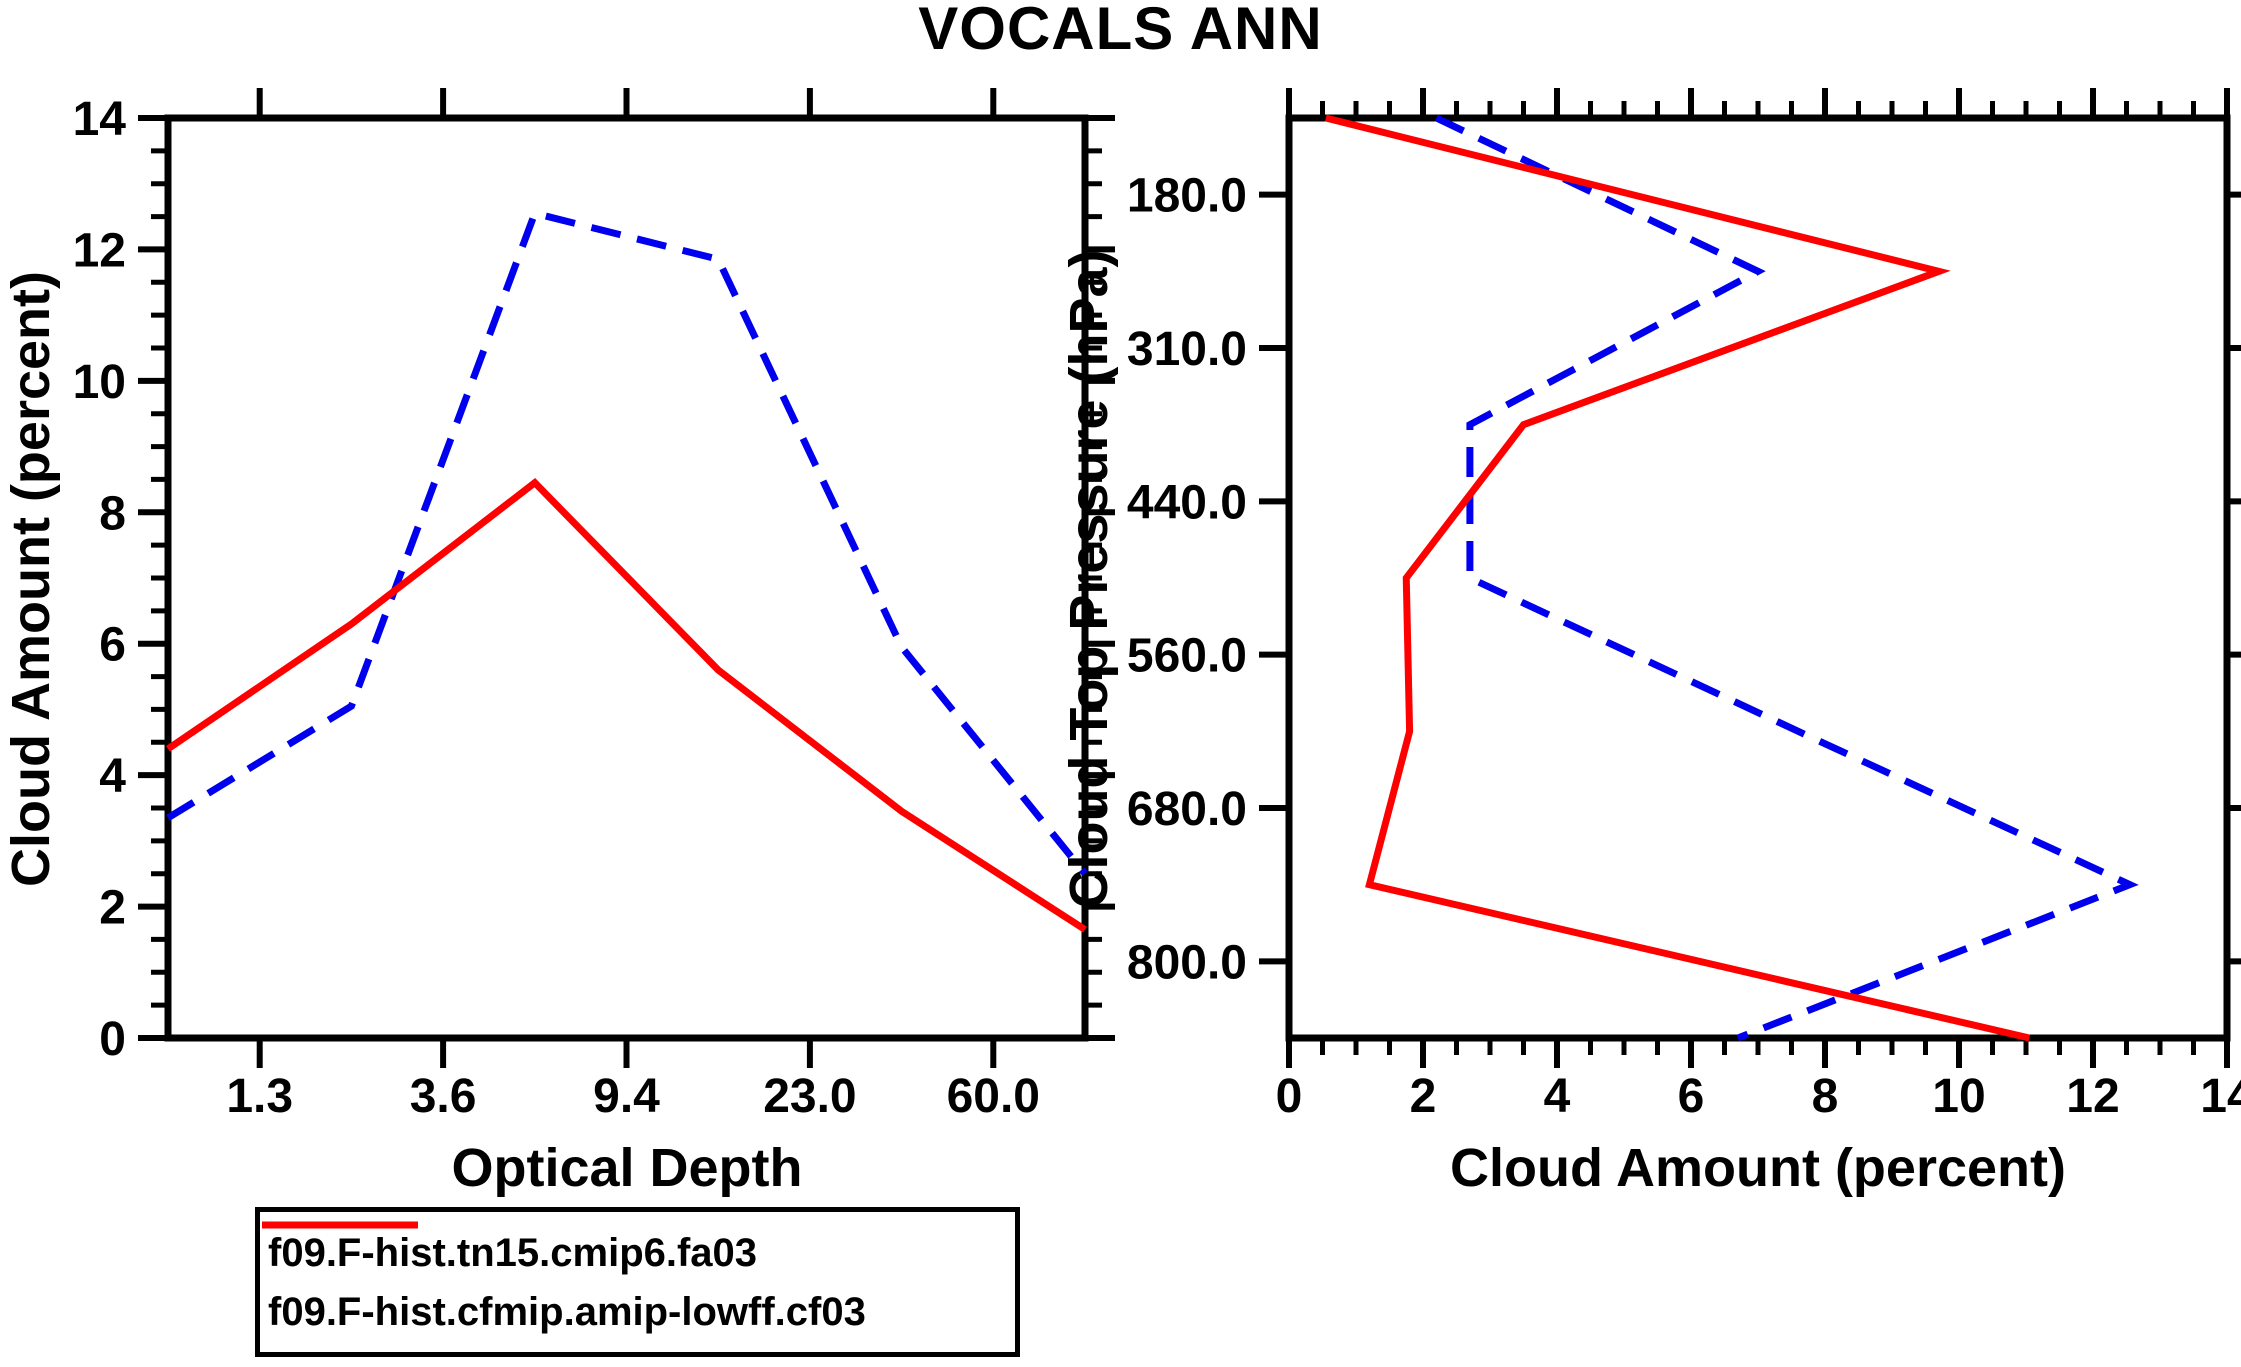 The image size is (2241, 1367). Describe the element at coordinates (1120, 31) in the screenshot. I see `chart-title: VOCALS ANN` at that location.